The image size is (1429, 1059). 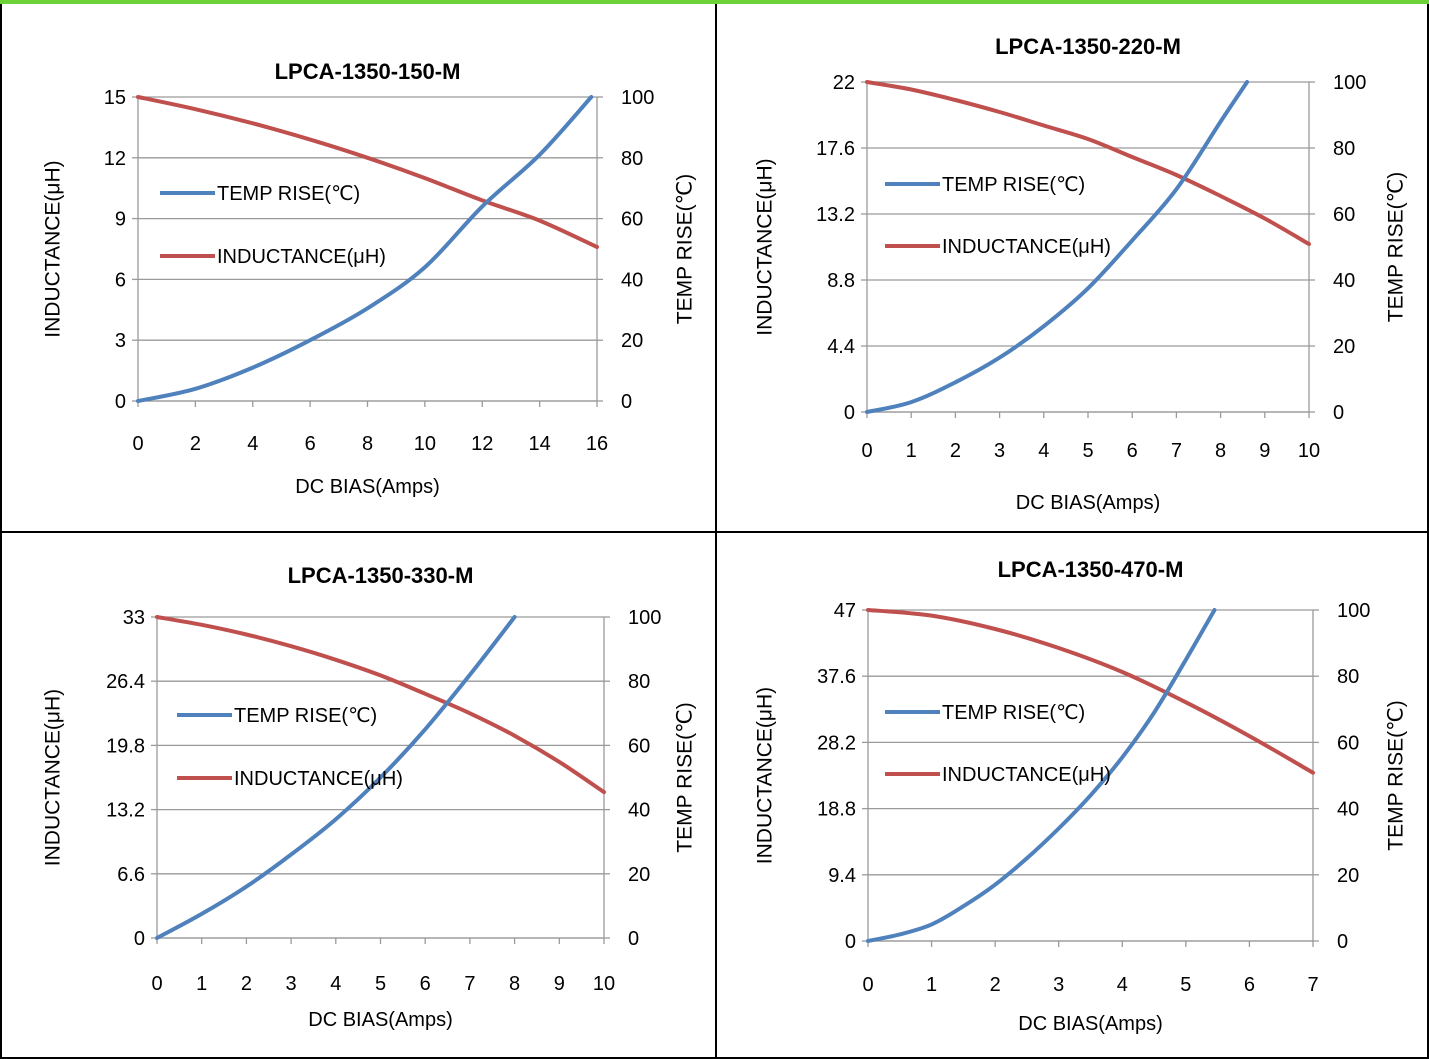 What do you see at coordinates (714, 2) in the screenshot?
I see `top-accent-bar` at bounding box center [714, 2].